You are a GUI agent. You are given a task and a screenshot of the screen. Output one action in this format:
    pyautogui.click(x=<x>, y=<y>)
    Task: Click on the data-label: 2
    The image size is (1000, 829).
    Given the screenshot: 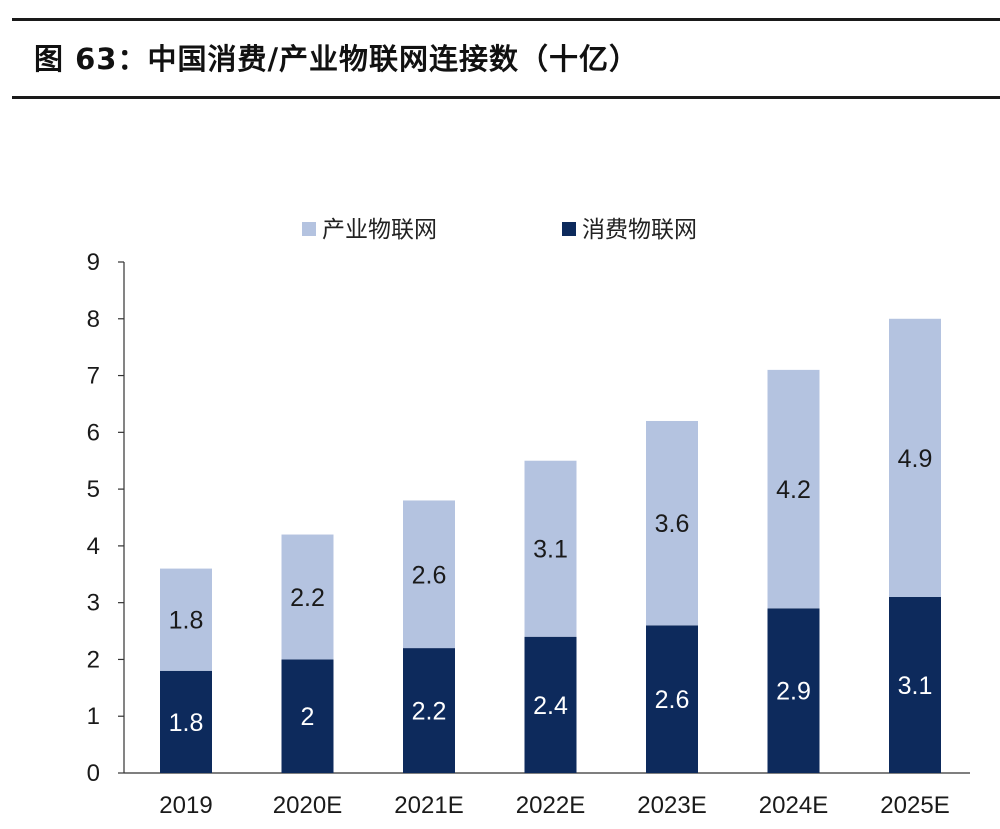 What is the action you would take?
    pyautogui.click(x=308, y=717)
    